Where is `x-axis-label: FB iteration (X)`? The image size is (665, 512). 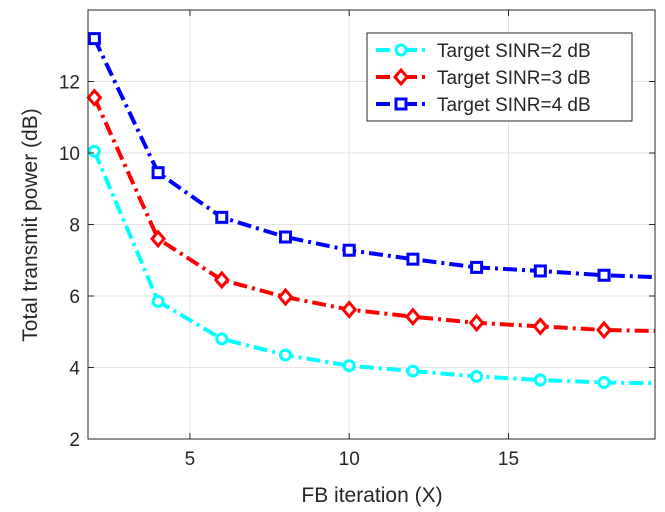
x-axis-label: FB iteration (X) is located at coordinates (371, 495).